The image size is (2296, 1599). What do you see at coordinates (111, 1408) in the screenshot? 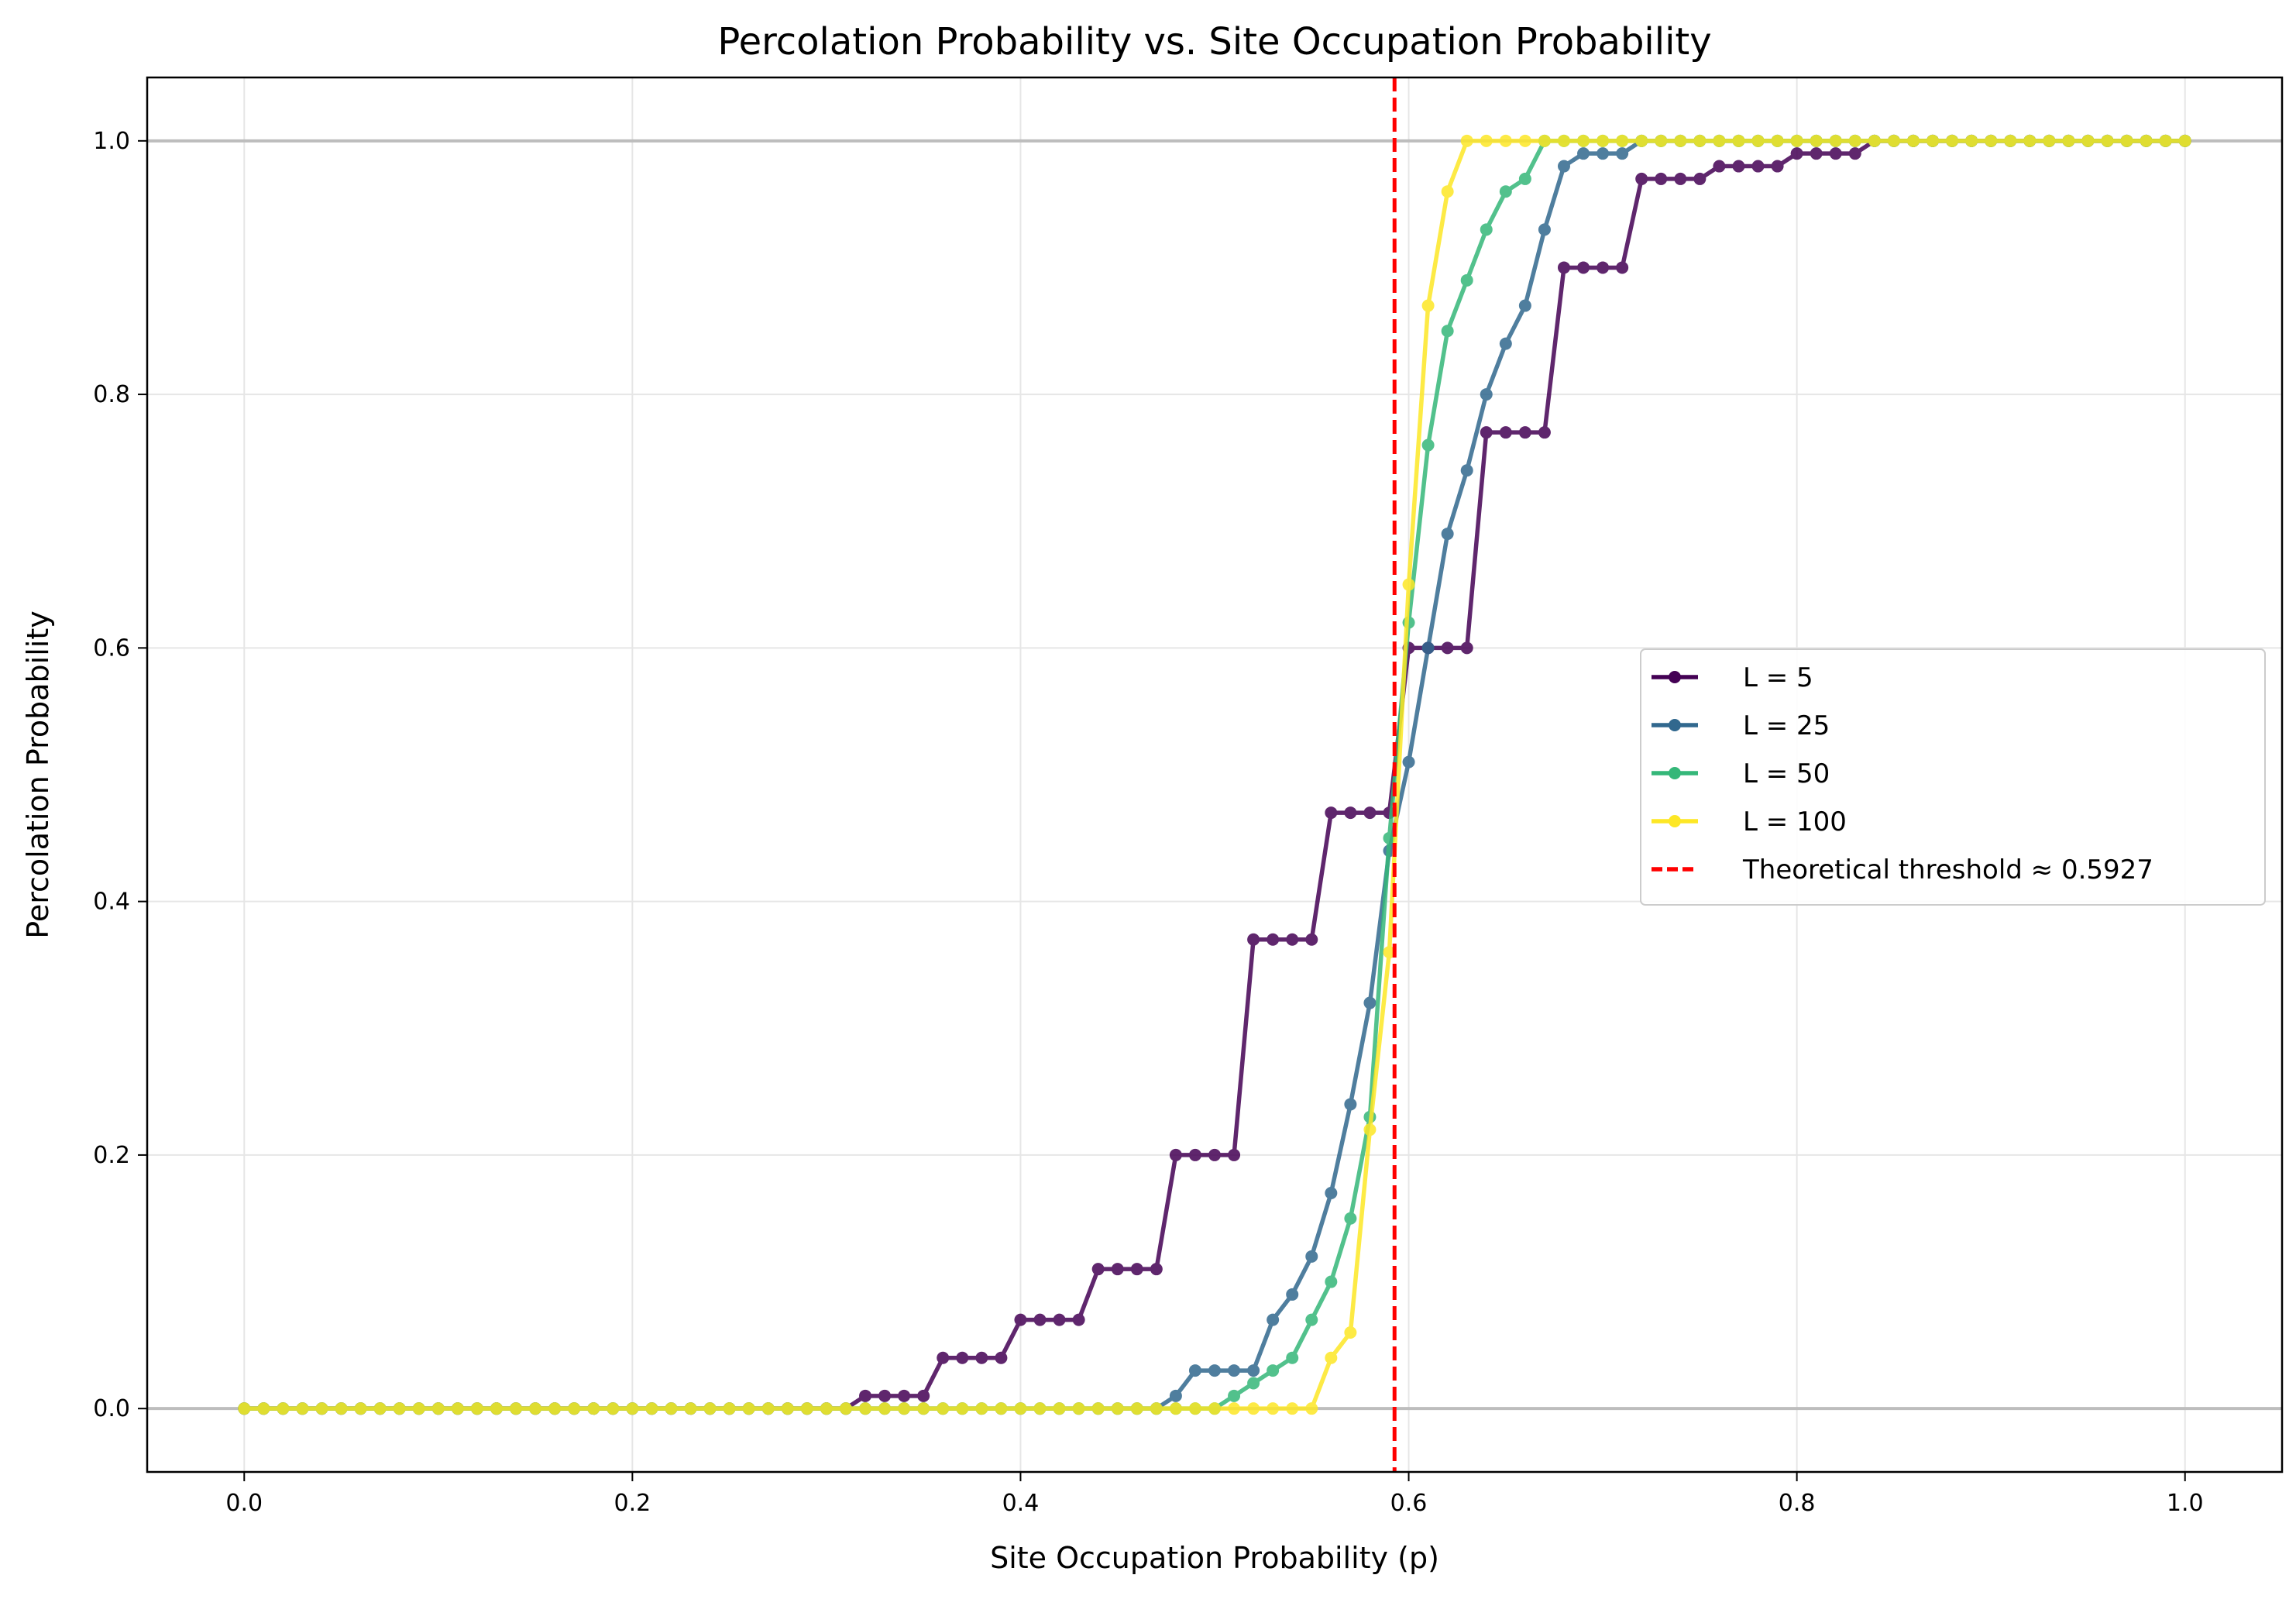
I see `y-tick-label-0: 0.0` at bounding box center [111, 1408].